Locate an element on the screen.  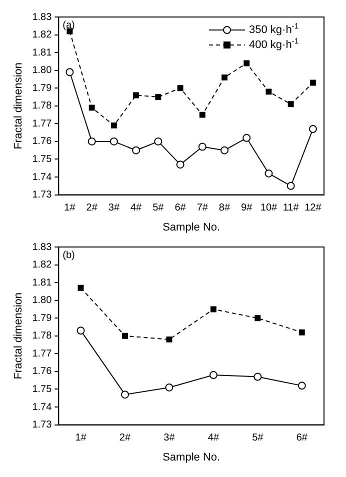
x-tick-label: 8# is located at coordinates (224, 208).